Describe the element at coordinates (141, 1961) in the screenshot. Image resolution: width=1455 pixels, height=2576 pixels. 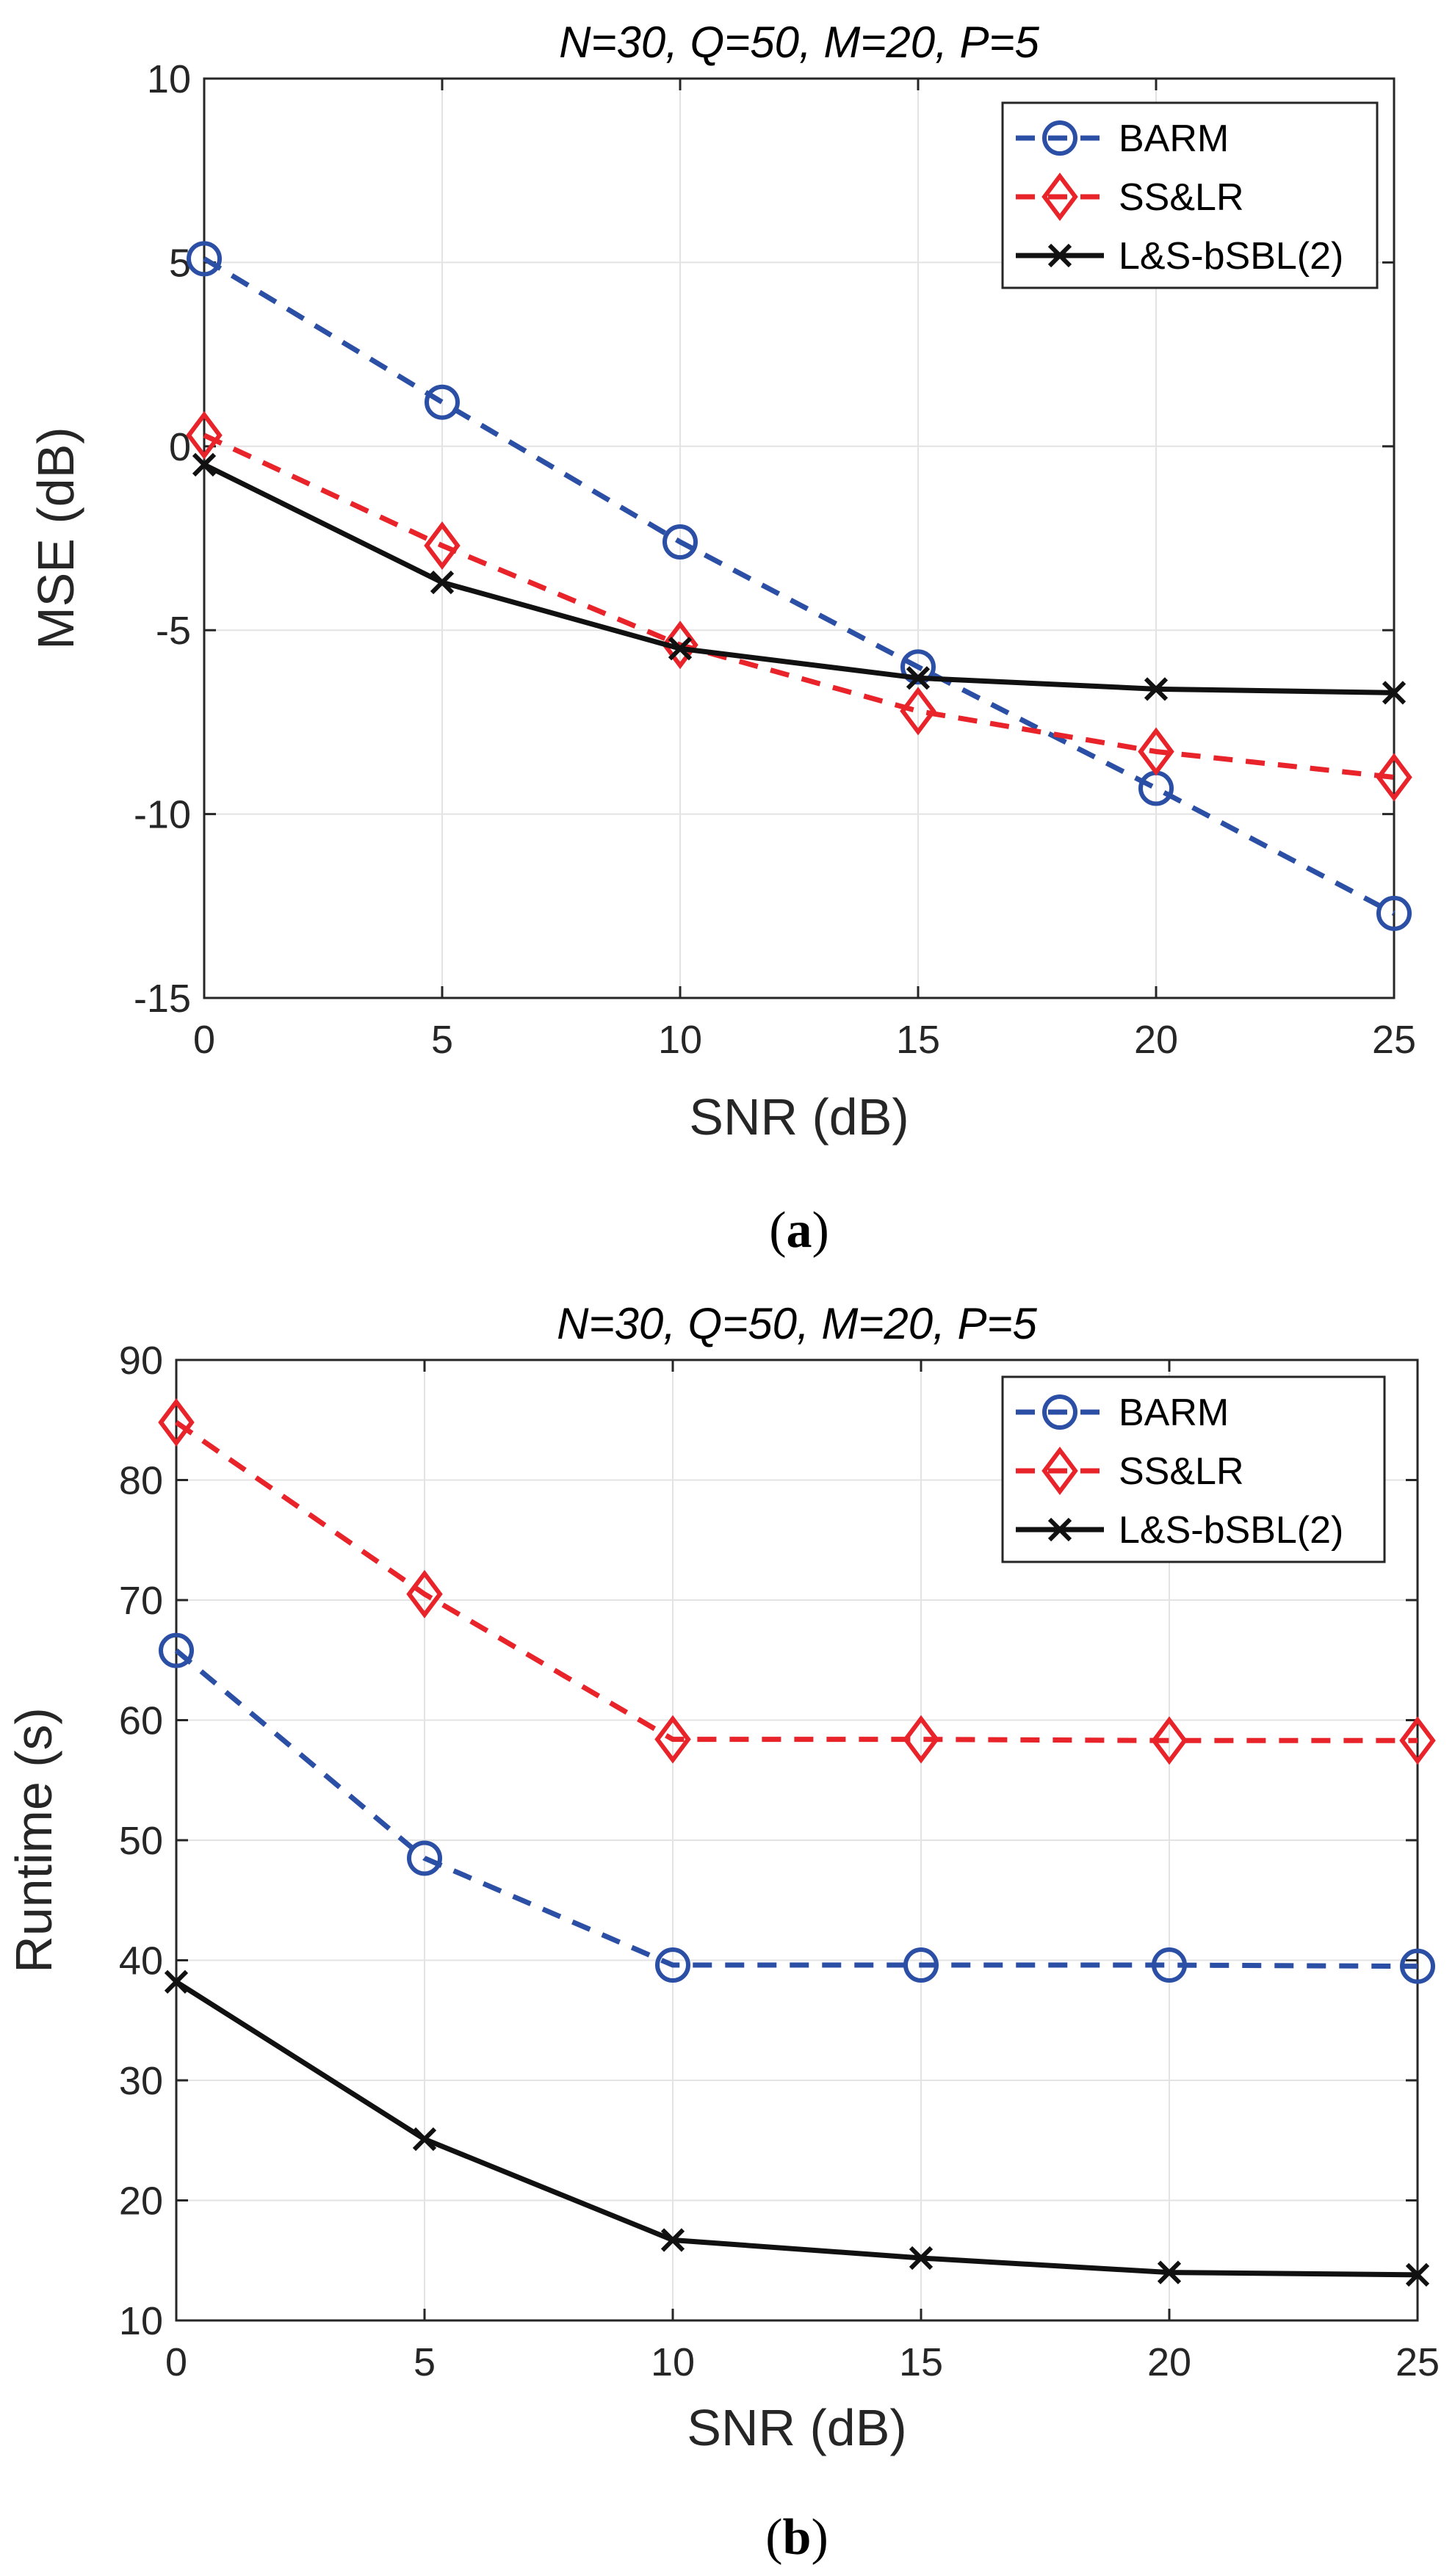
I see `y-tick-label: 40` at that location.